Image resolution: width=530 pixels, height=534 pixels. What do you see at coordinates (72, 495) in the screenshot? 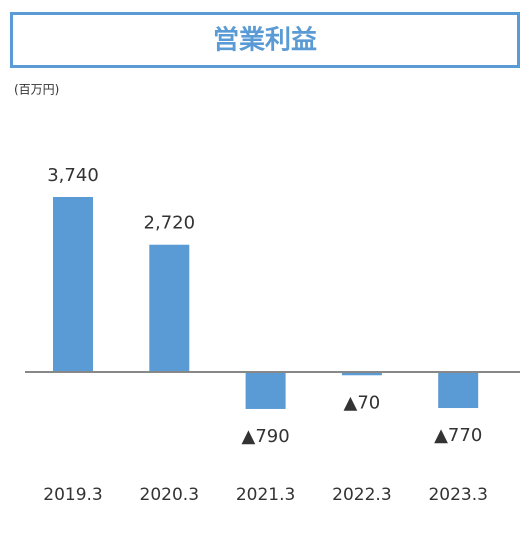
I see `x-tick-label: 2019.3` at bounding box center [72, 495].